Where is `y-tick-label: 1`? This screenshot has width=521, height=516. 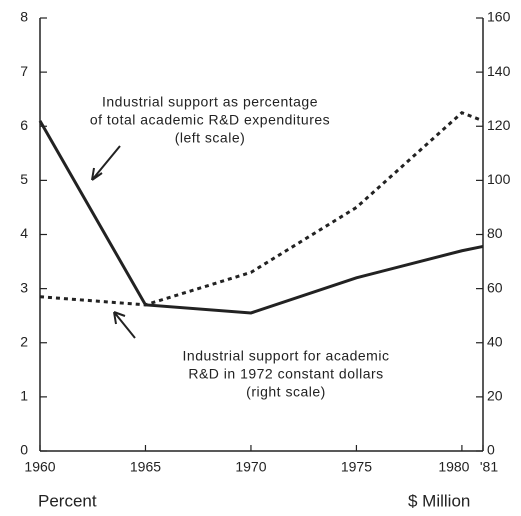 y-tick-label: 1 is located at coordinates (24, 396).